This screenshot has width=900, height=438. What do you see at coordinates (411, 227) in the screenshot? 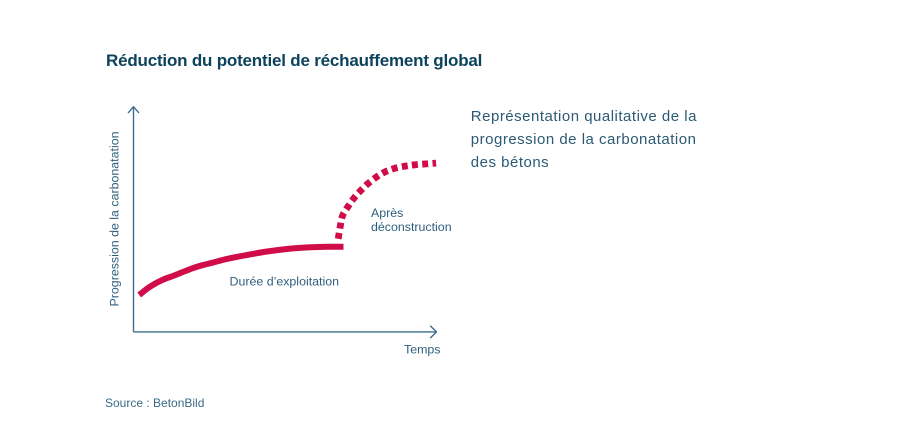
I see `svg-text: déconstruction` at bounding box center [411, 227].